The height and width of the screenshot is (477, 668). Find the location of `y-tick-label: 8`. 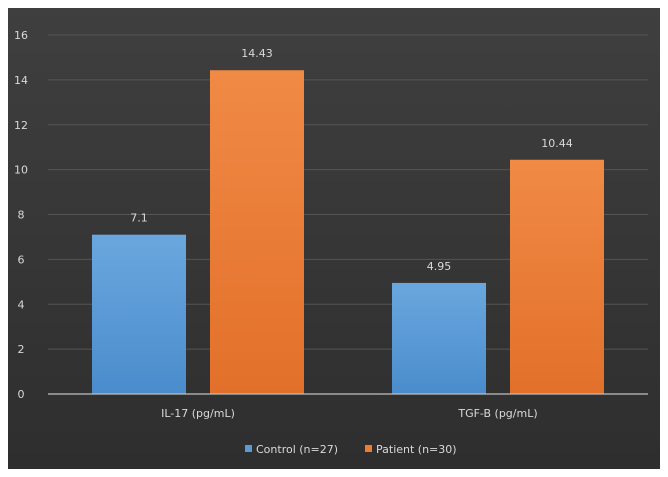

y-tick-label: 8 is located at coordinates (21, 215).